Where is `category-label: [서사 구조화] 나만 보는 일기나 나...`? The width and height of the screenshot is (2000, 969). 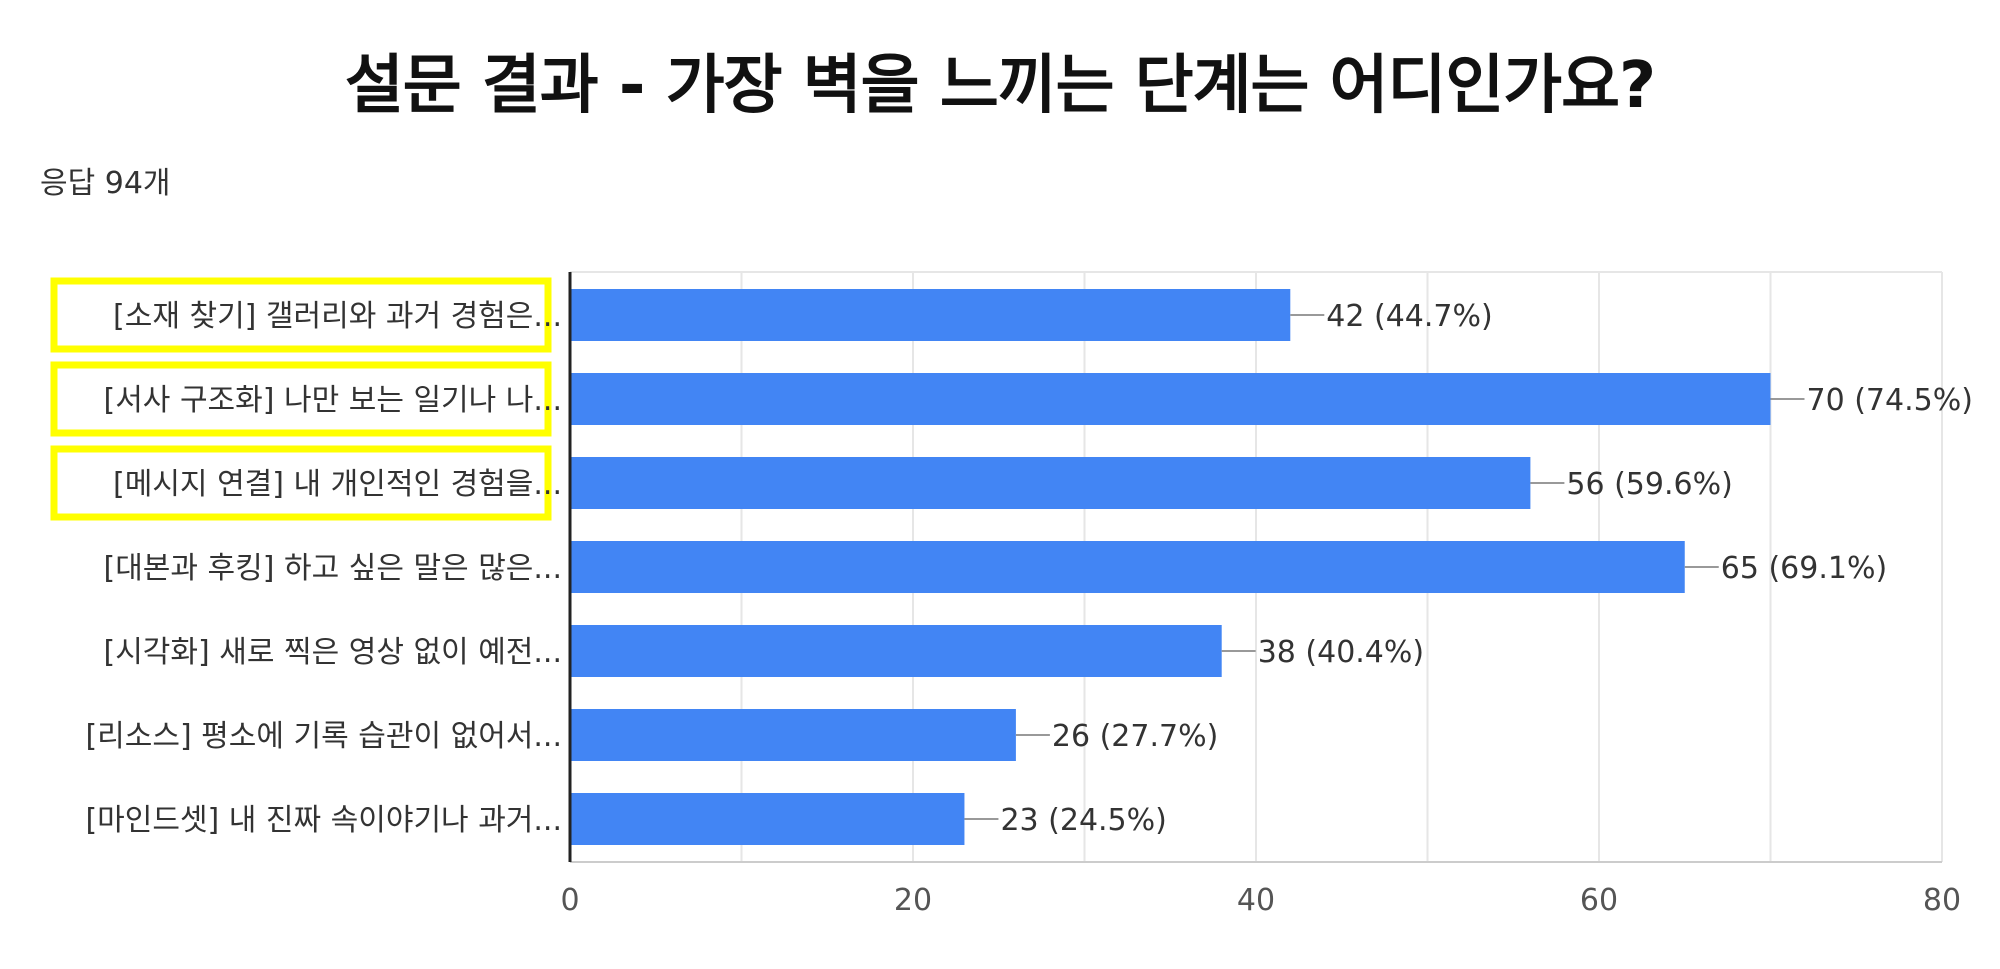
category-label: [서사 구조화] 나만 보는 일기나 나... is located at coordinates (333, 400).